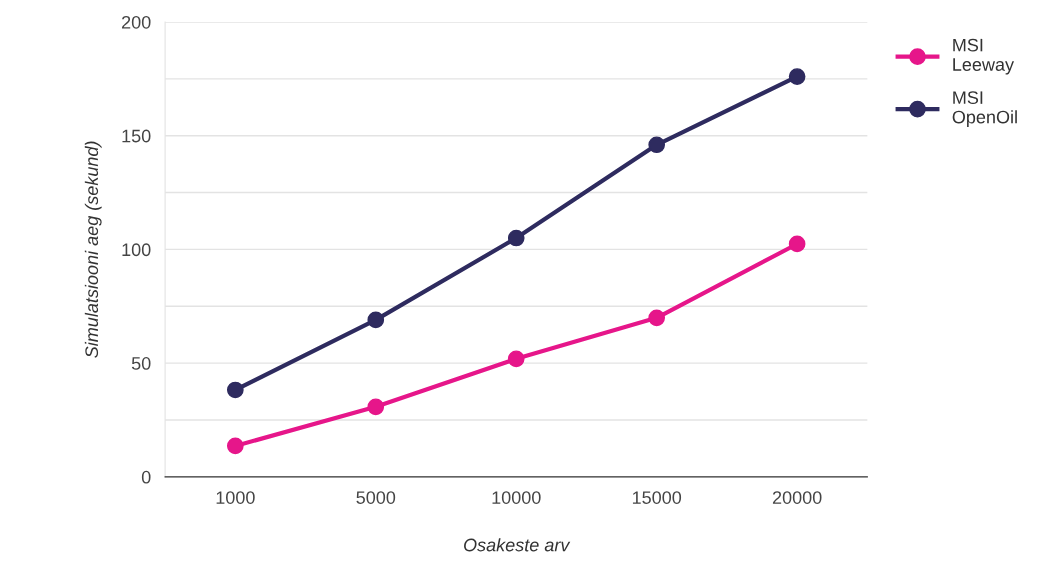  What do you see at coordinates (136, 22) in the screenshot?
I see `y-tick-label: 200` at bounding box center [136, 22].